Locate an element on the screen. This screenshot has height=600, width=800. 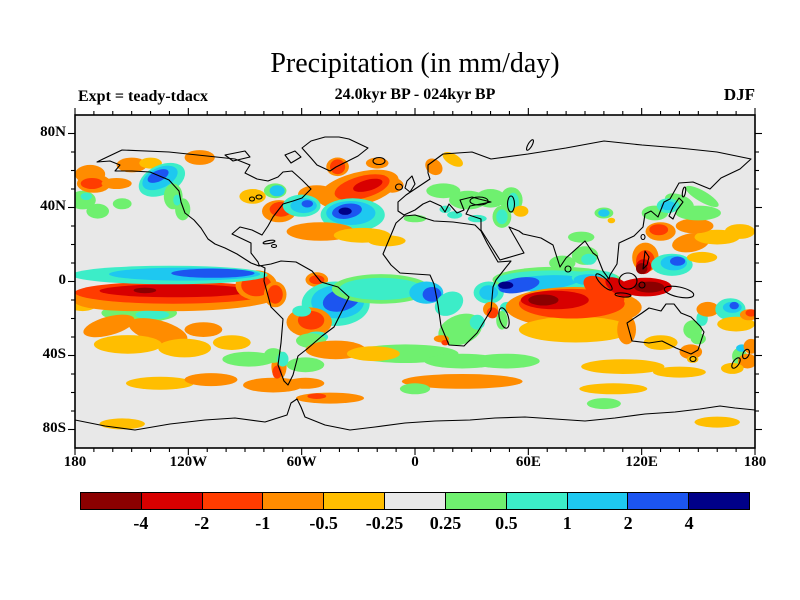
colorbar-tick-label: -2 is located at coordinates (202, 523).